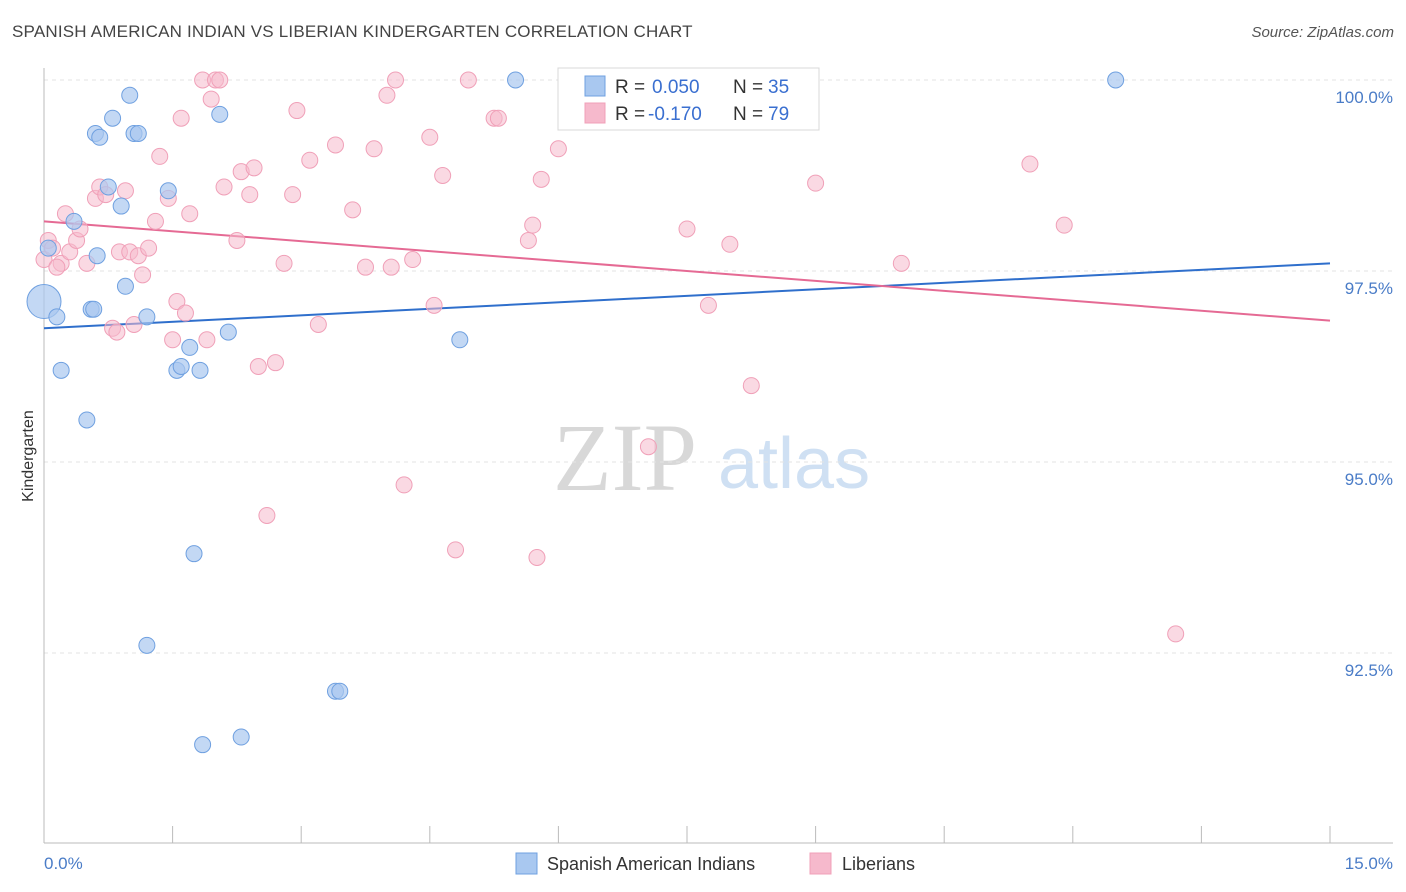  I want to click on trend-lines, so click(687, 275).